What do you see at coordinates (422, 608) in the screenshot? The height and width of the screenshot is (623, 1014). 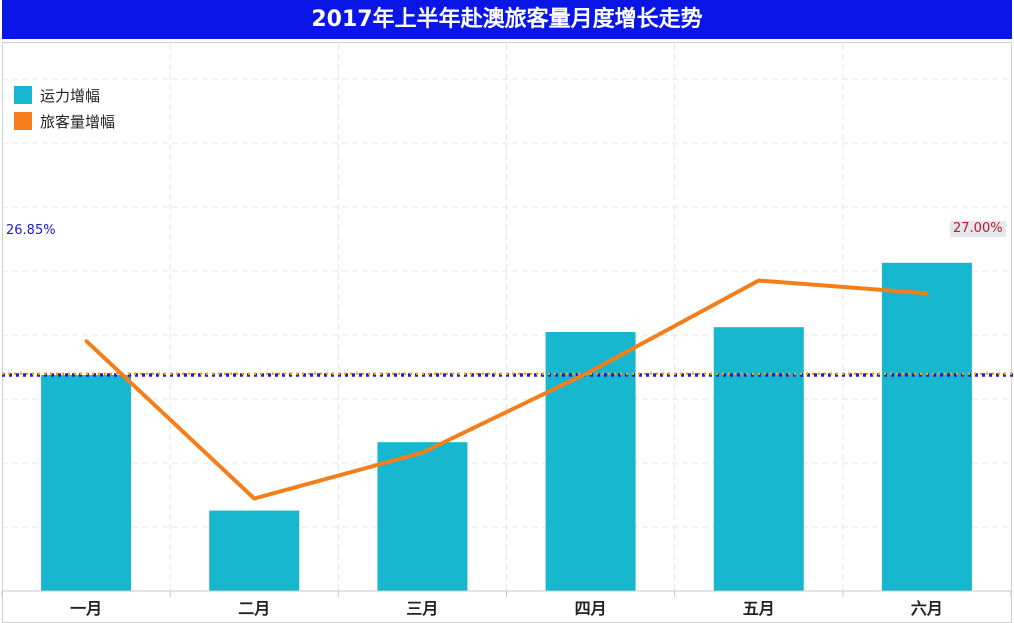 I see `x-tick-label-3: 三月` at bounding box center [422, 608].